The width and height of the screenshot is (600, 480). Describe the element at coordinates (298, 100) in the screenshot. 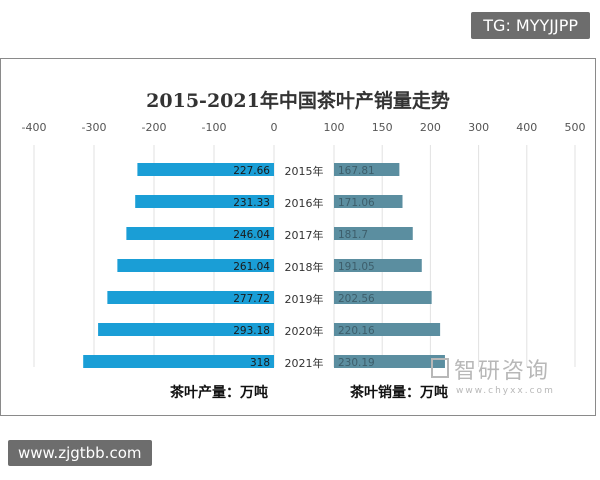

I see `chart-title: 2015-2021年中国茶叶产销量走势` at that location.